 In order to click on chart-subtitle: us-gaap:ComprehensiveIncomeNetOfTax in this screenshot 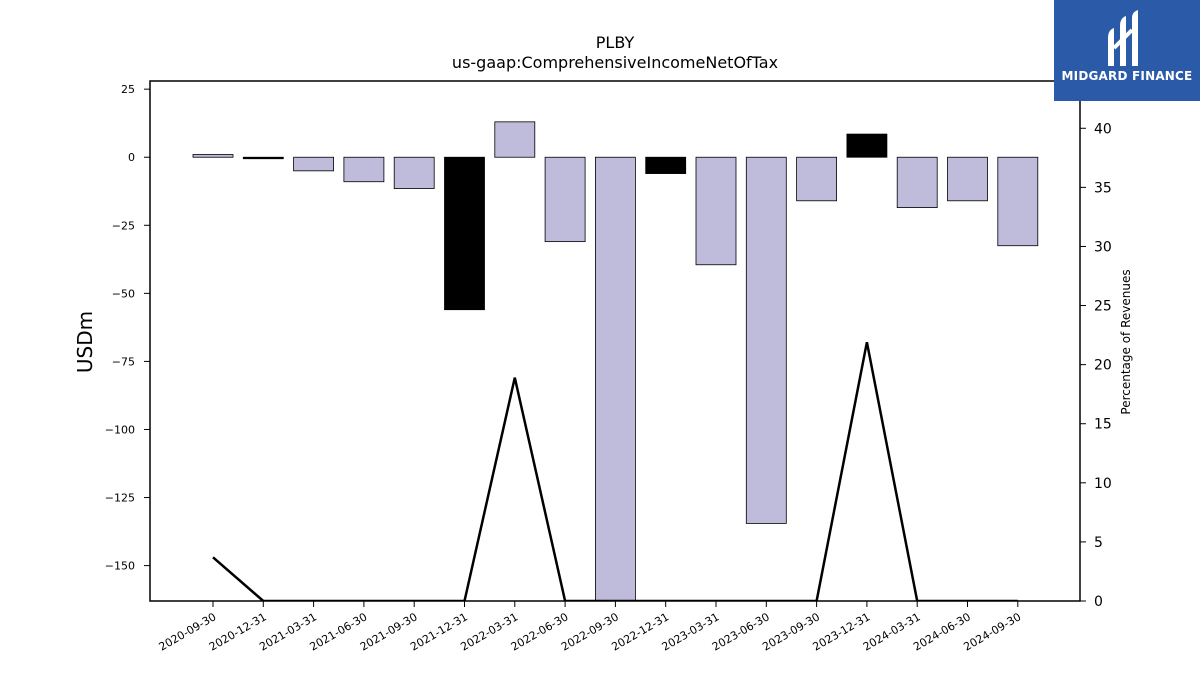, I will do `click(615, 62)`.